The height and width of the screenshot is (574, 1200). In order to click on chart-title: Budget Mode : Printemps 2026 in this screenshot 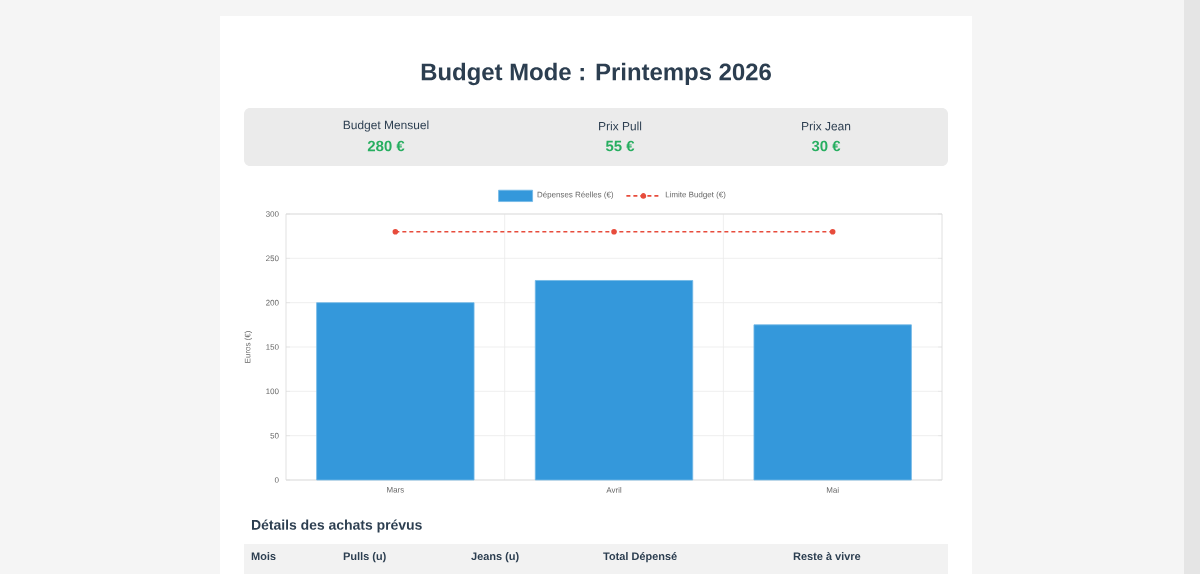, I will do `click(596, 74)`.